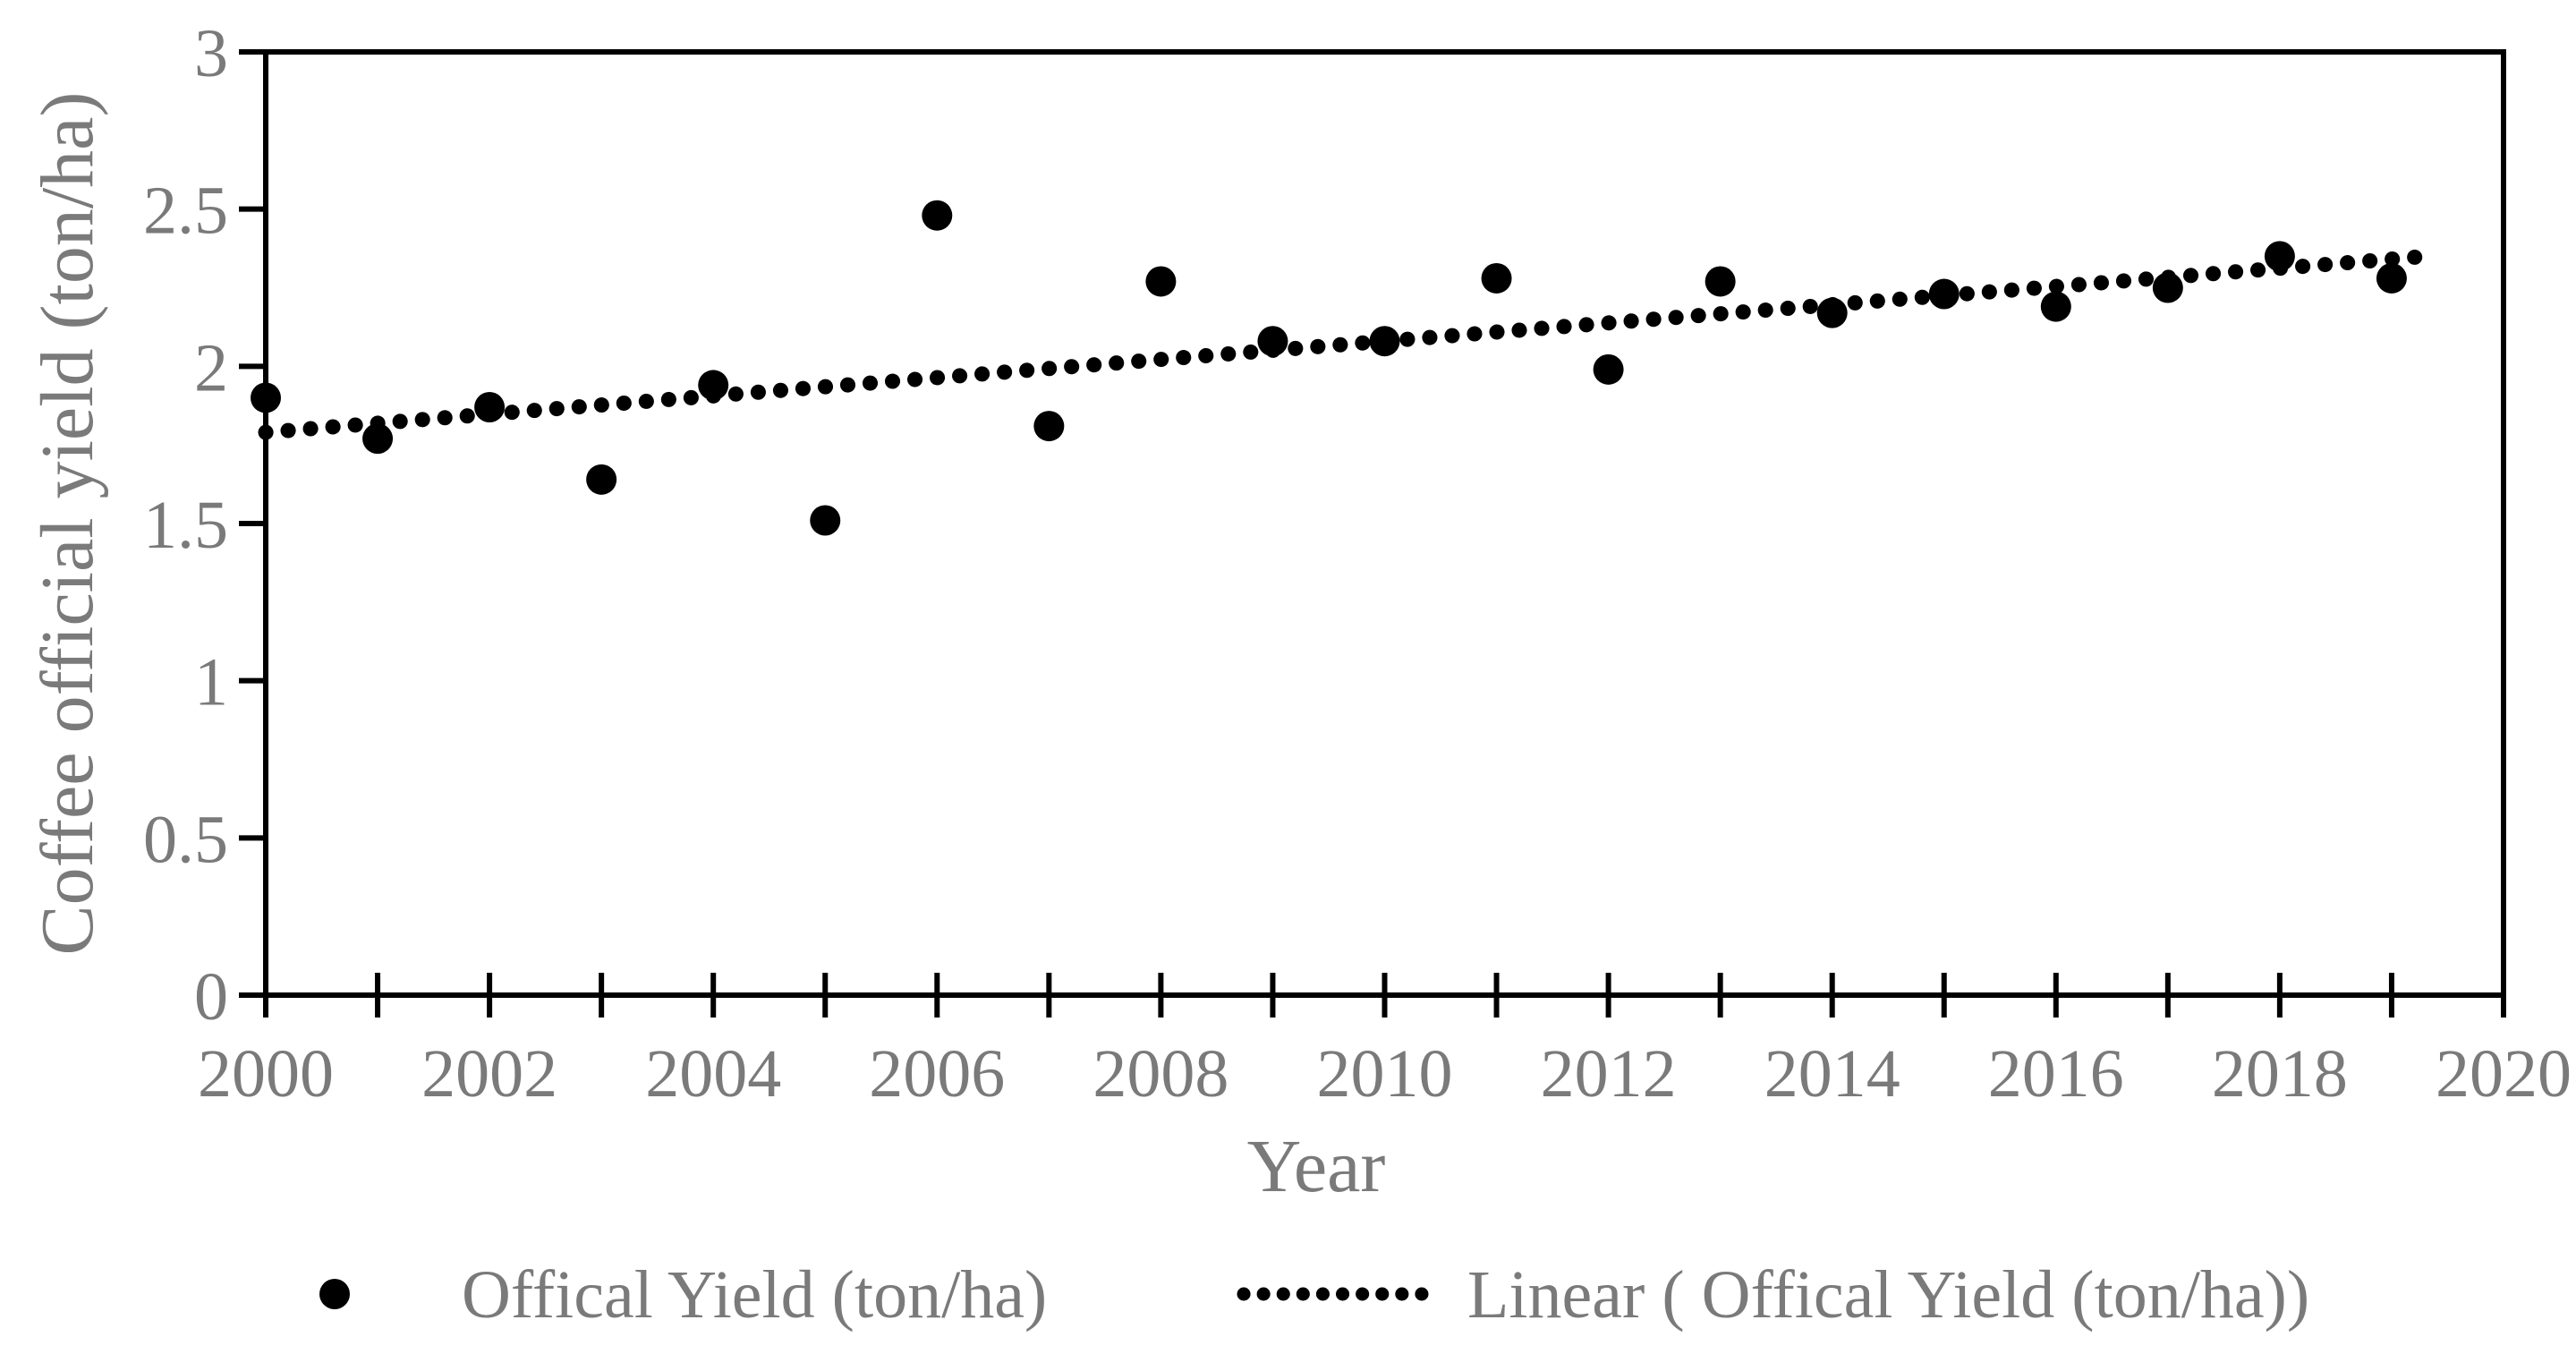  What do you see at coordinates (185, 840) in the screenshot?
I see `y-axis-tick-label: 0.5` at bounding box center [185, 840].